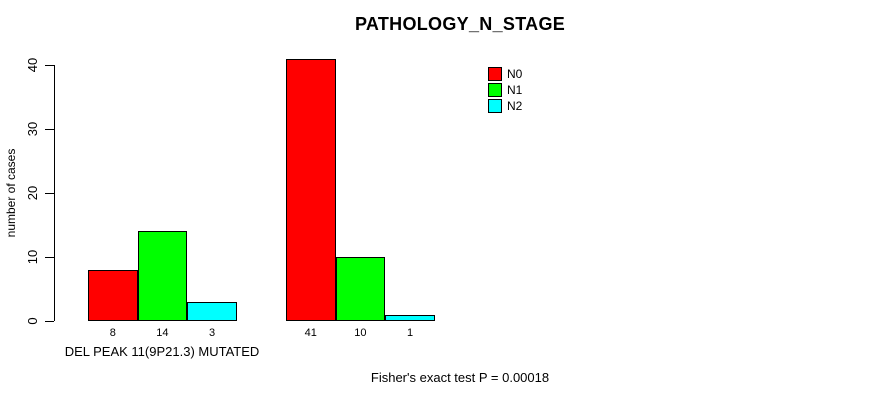  I want to click on legend-row-N1: N1, so click(505, 90).